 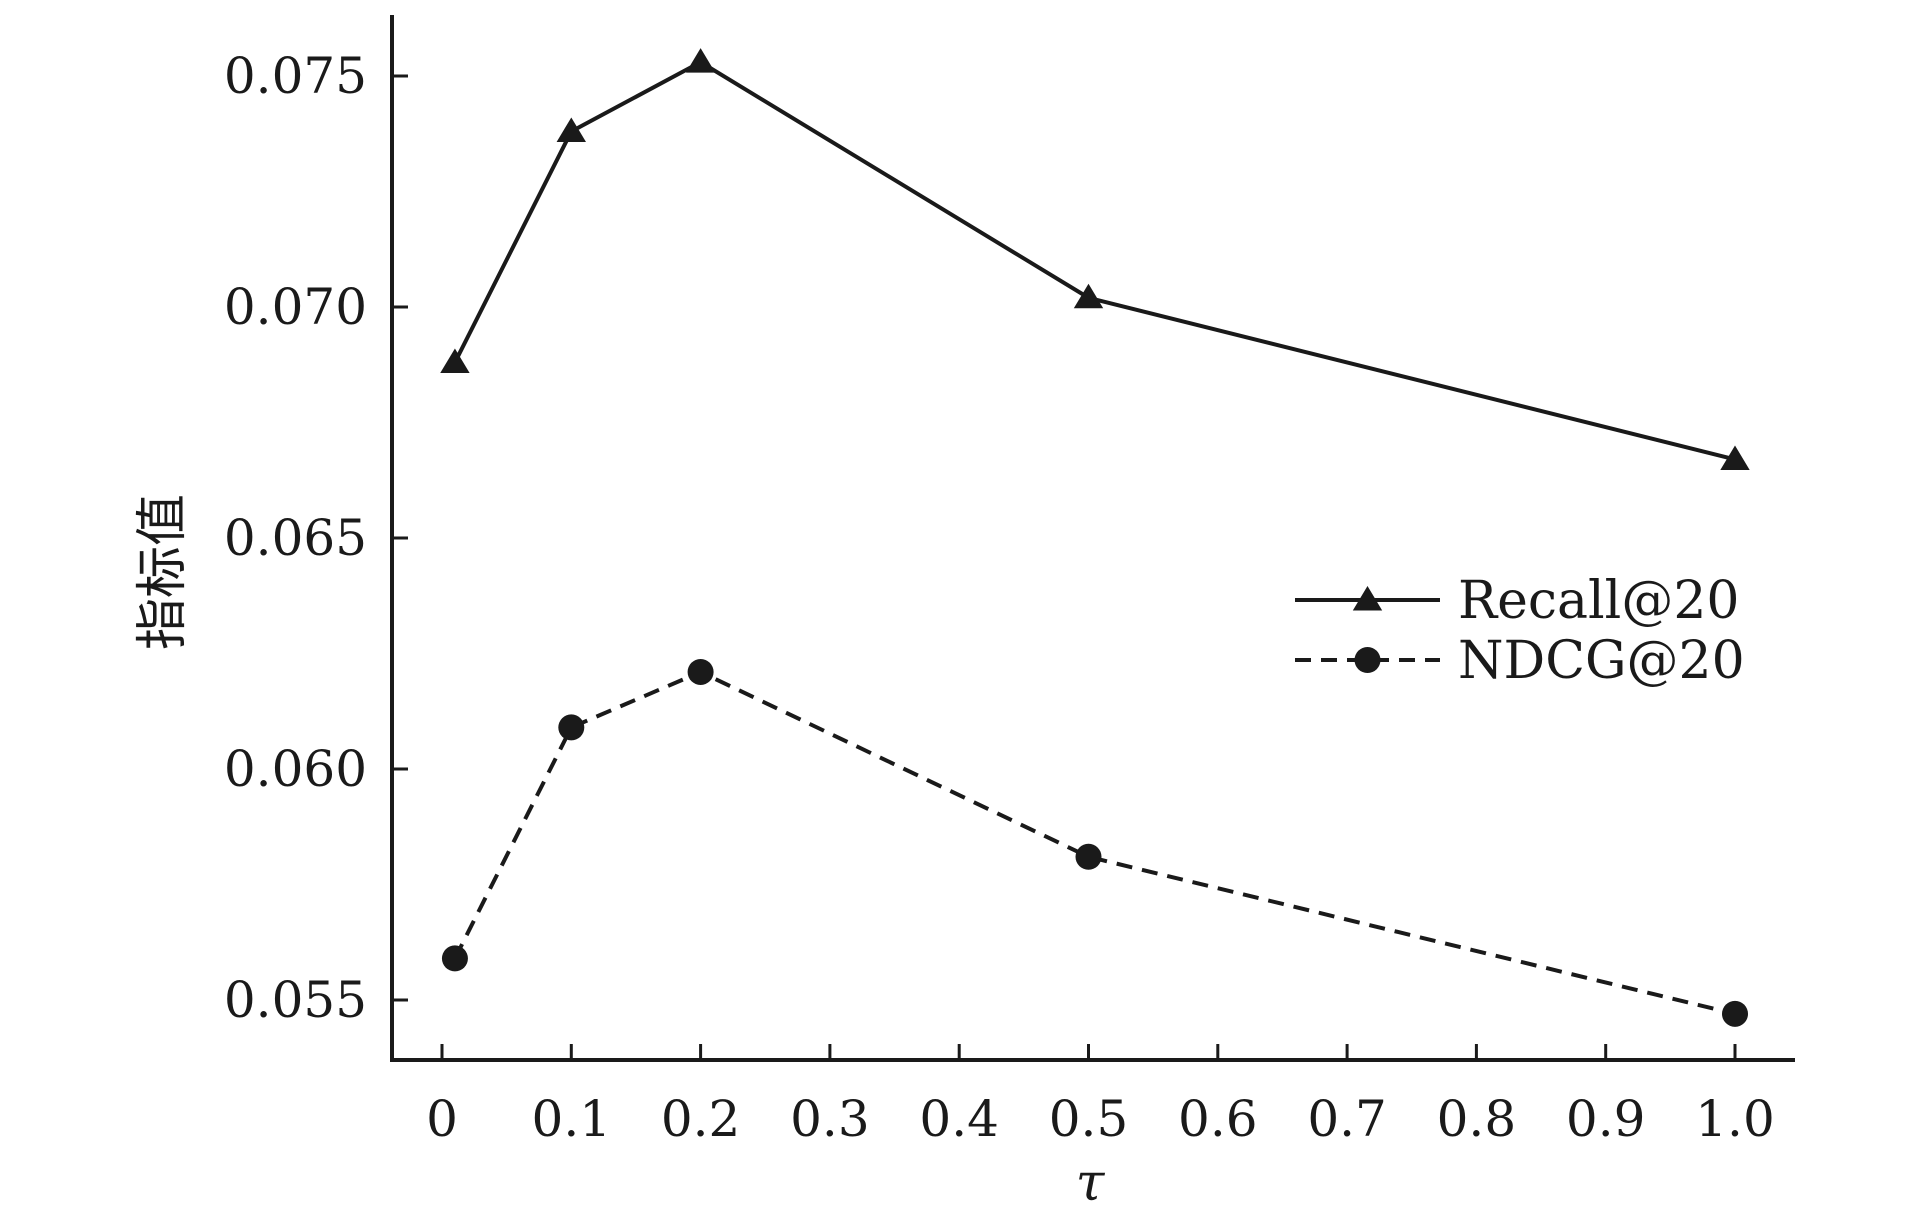 I want to click on legend-item: Recall@20, so click(x=1517, y=601).